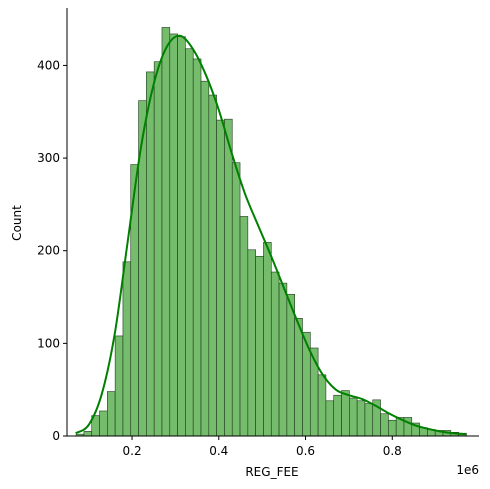 This screenshot has height=489, width=490. I want to click on y-tick-label: 0, so click(56, 436).